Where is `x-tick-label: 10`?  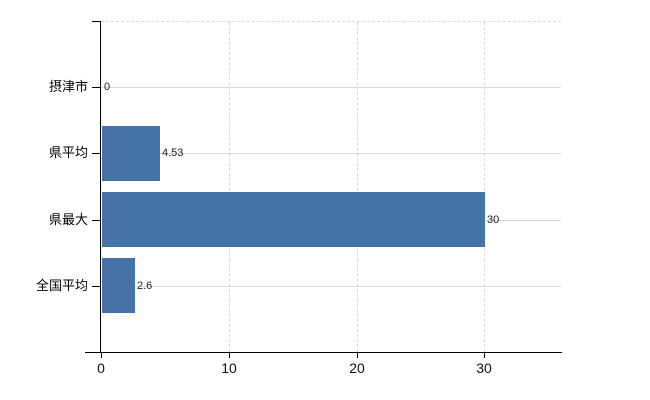 x-tick-label: 10 is located at coordinates (229, 368).